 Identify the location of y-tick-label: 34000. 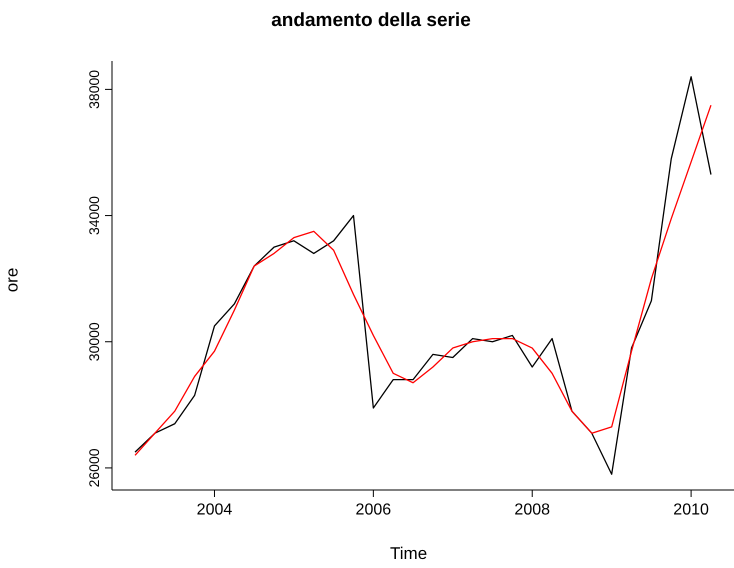
(94, 216).